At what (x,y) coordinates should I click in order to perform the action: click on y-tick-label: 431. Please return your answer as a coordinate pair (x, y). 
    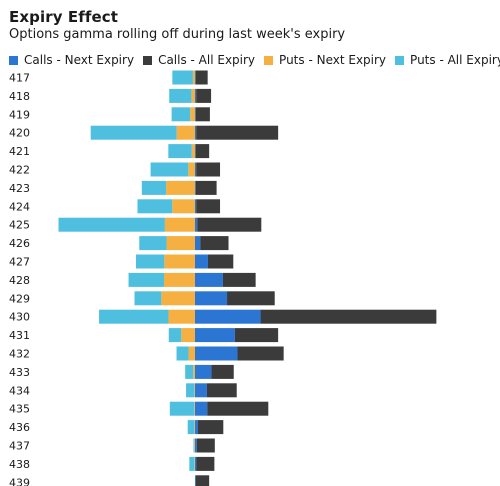
    Looking at the image, I should click on (19, 335).